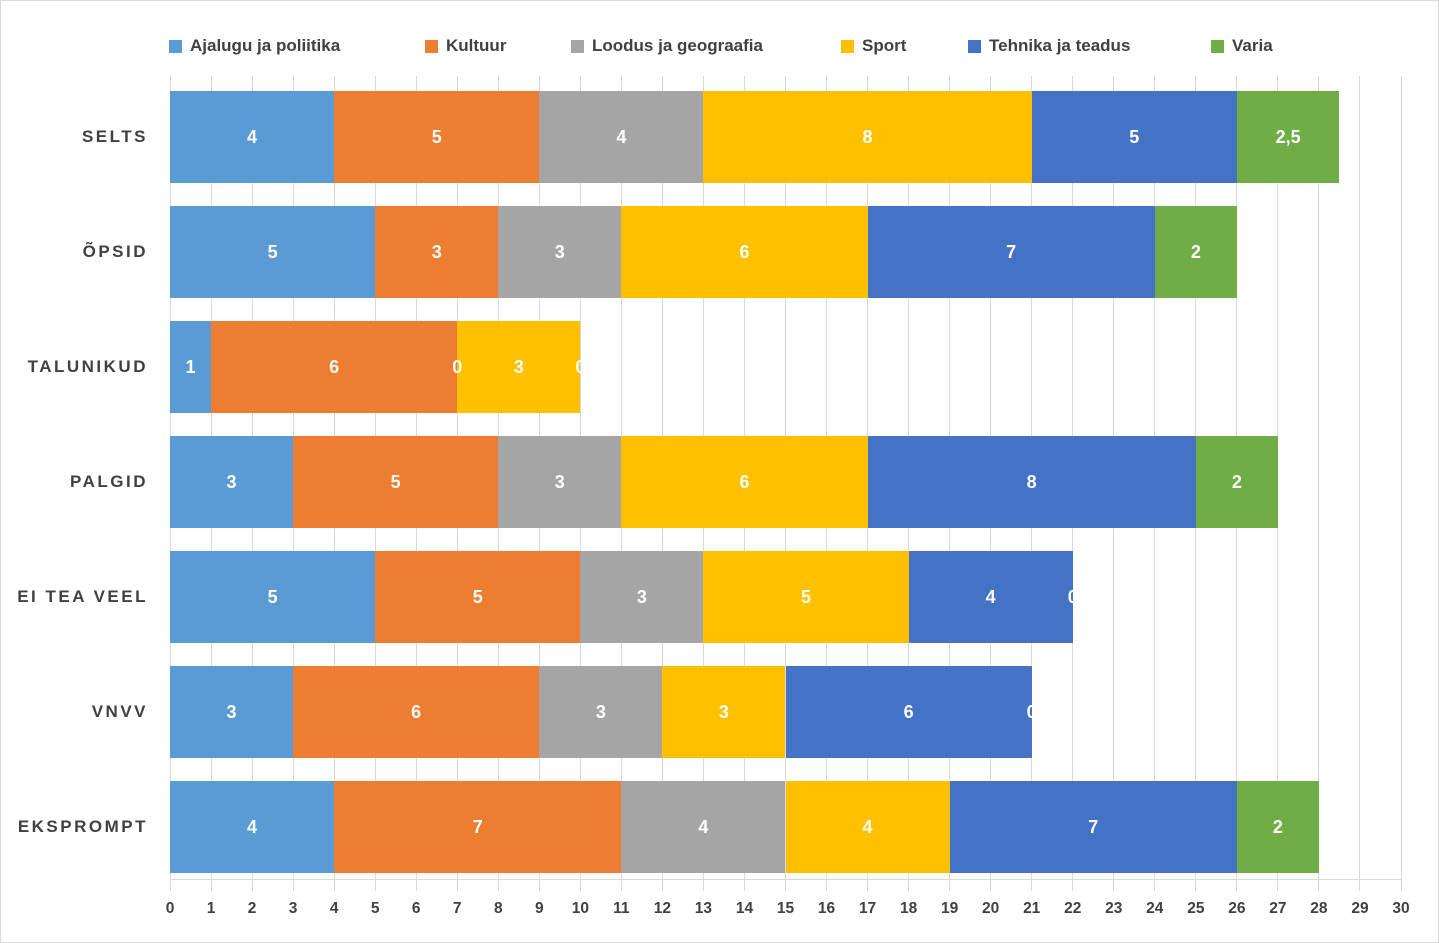 The width and height of the screenshot is (1439, 943). What do you see at coordinates (1196, 908) in the screenshot?
I see `x-tick-label: 25` at bounding box center [1196, 908].